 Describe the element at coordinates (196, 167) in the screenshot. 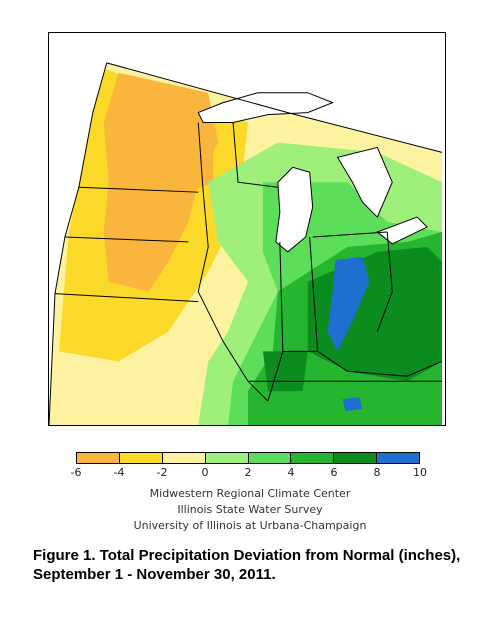

I see `zone-dry-wisconsin` at that location.